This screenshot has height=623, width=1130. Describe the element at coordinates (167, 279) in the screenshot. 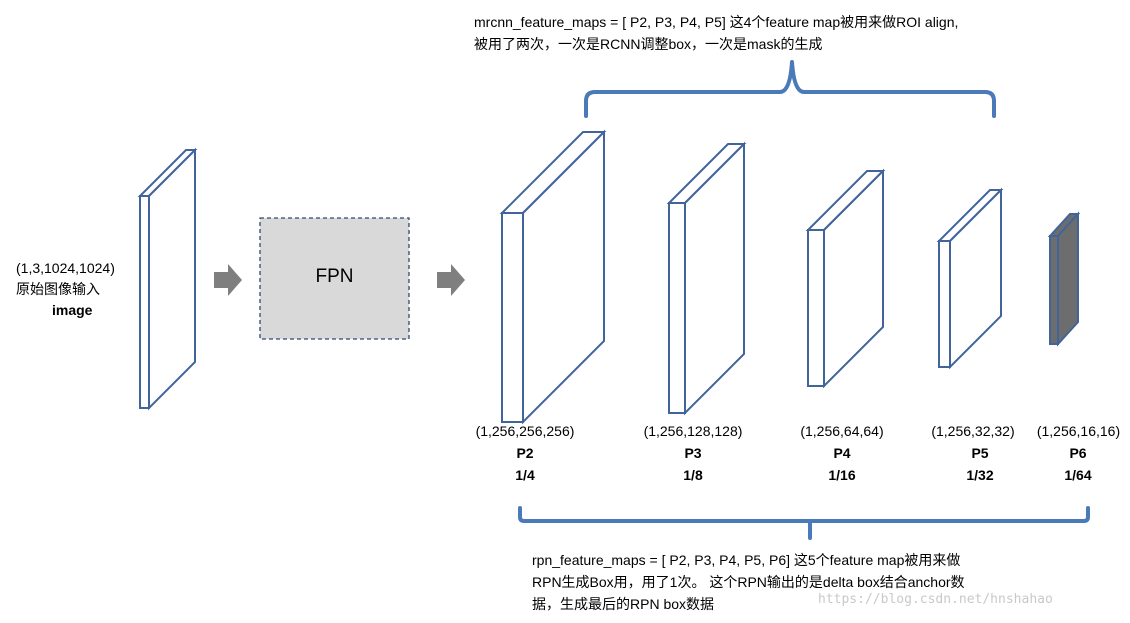

I see `input-image-slab` at that location.